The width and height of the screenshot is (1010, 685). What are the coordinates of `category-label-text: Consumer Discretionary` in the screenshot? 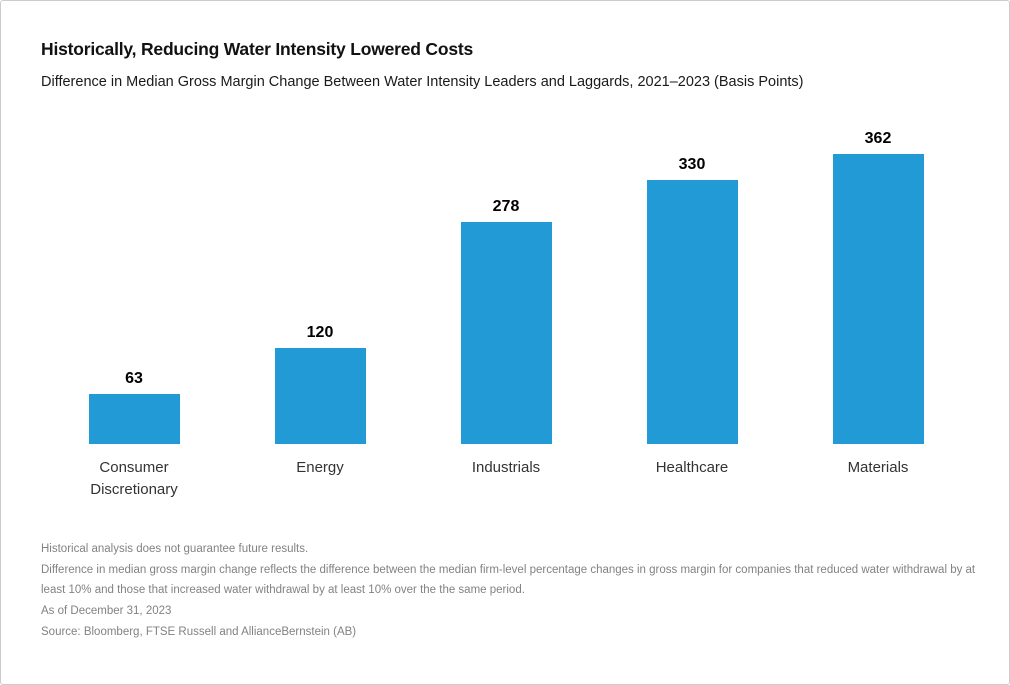 It's located at (134, 478).